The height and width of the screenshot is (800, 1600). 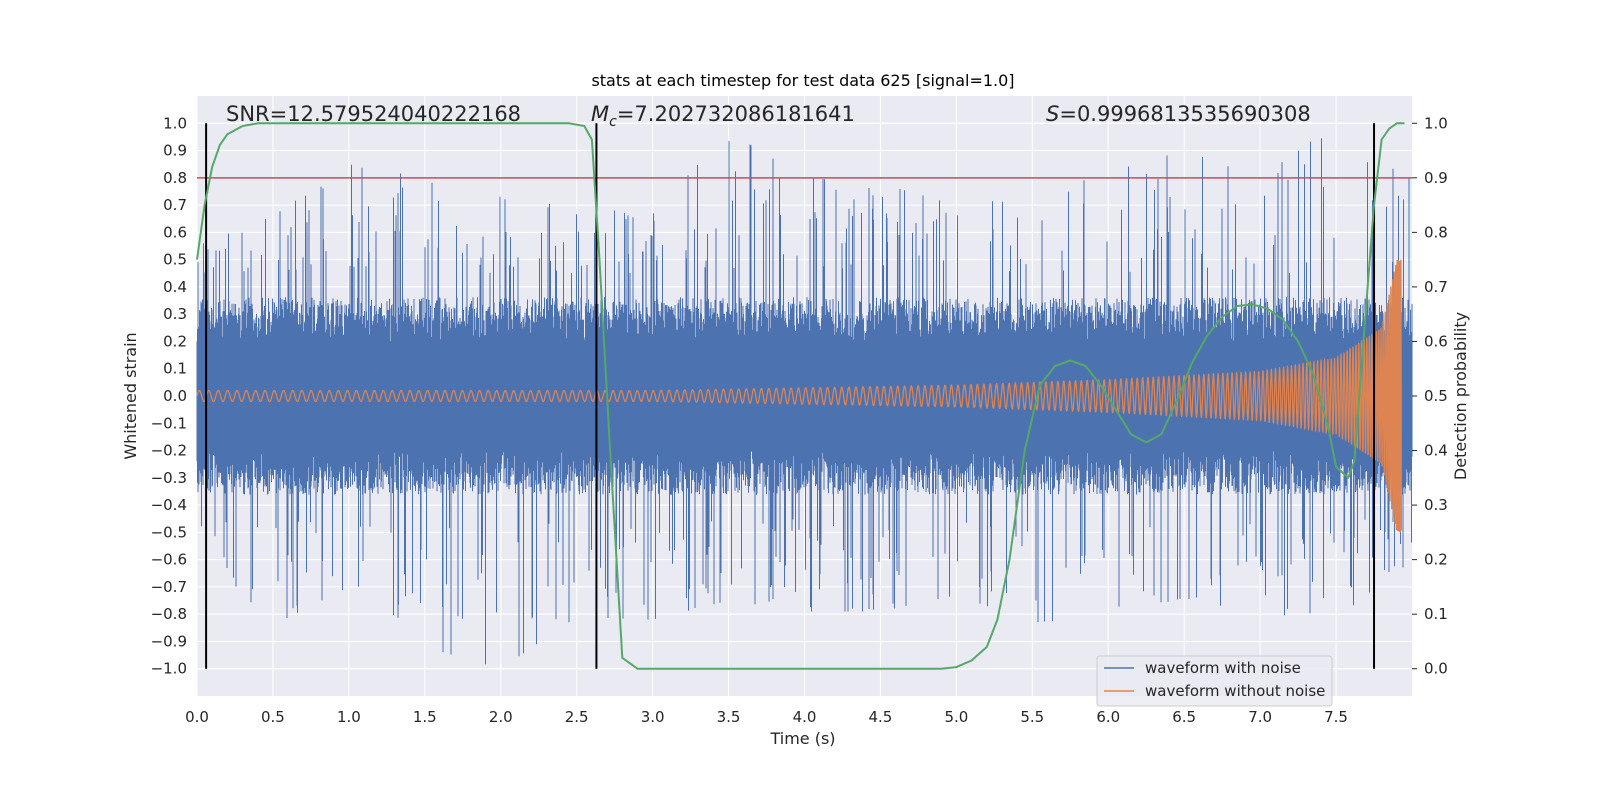 What do you see at coordinates (736, 114) in the screenshot?
I see `chirp-mass-value: =7.202732086181641` at bounding box center [736, 114].